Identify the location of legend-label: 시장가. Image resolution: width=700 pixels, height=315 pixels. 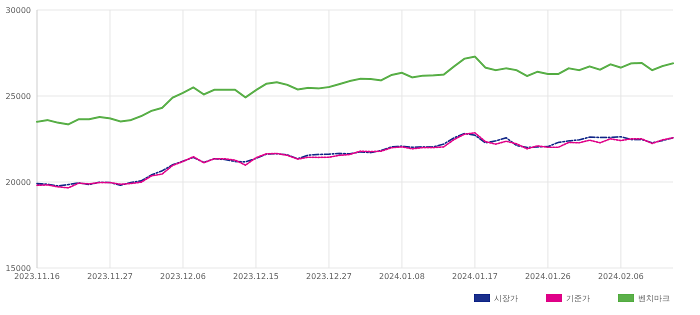
(506, 298).